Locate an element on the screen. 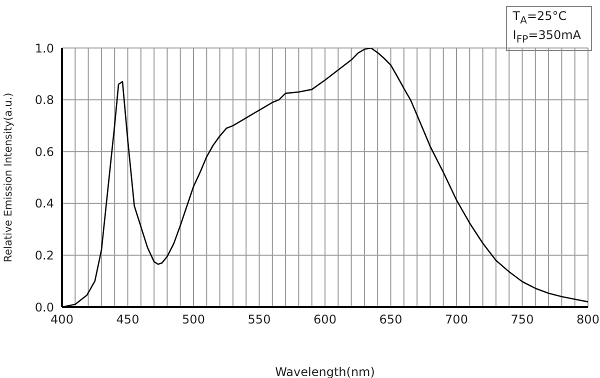  y-tick-label: 0.8 is located at coordinates (44, 100).